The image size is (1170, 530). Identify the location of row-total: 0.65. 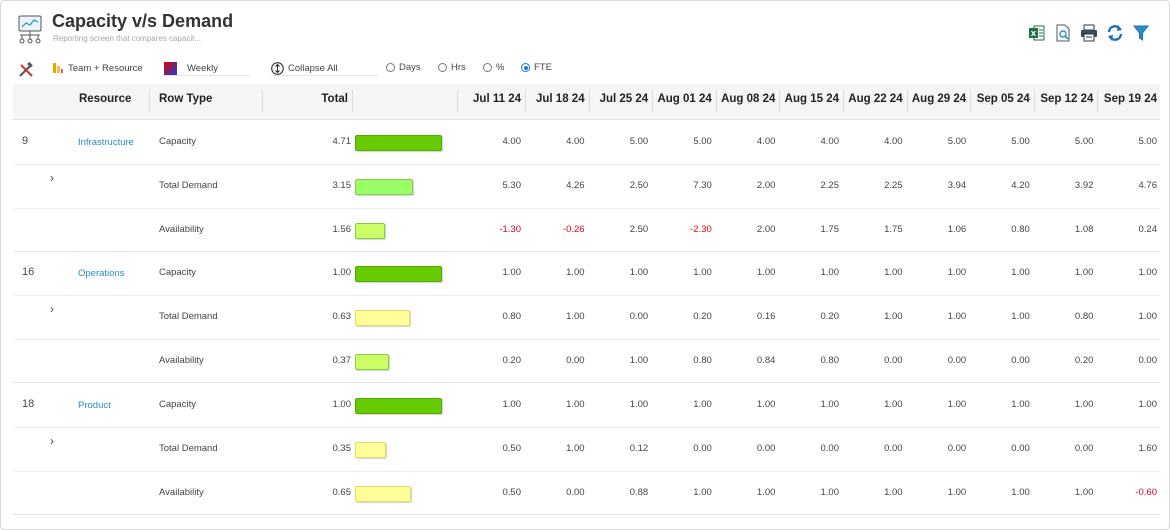
(342, 492).